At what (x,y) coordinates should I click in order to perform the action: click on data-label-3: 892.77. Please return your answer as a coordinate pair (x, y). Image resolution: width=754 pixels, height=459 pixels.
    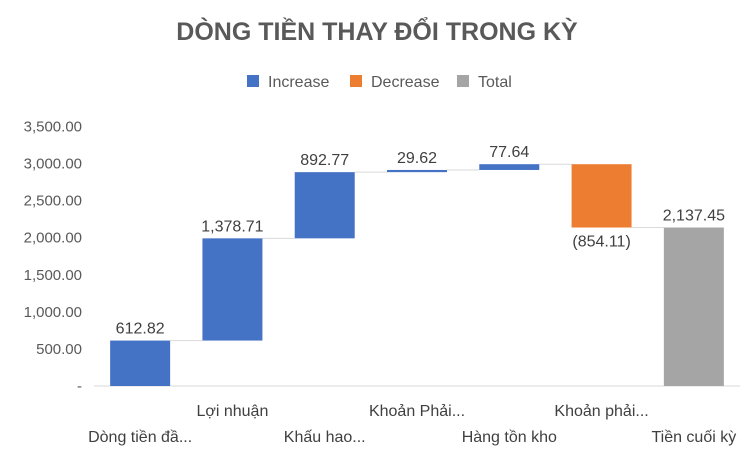
    Looking at the image, I should click on (324, 160).